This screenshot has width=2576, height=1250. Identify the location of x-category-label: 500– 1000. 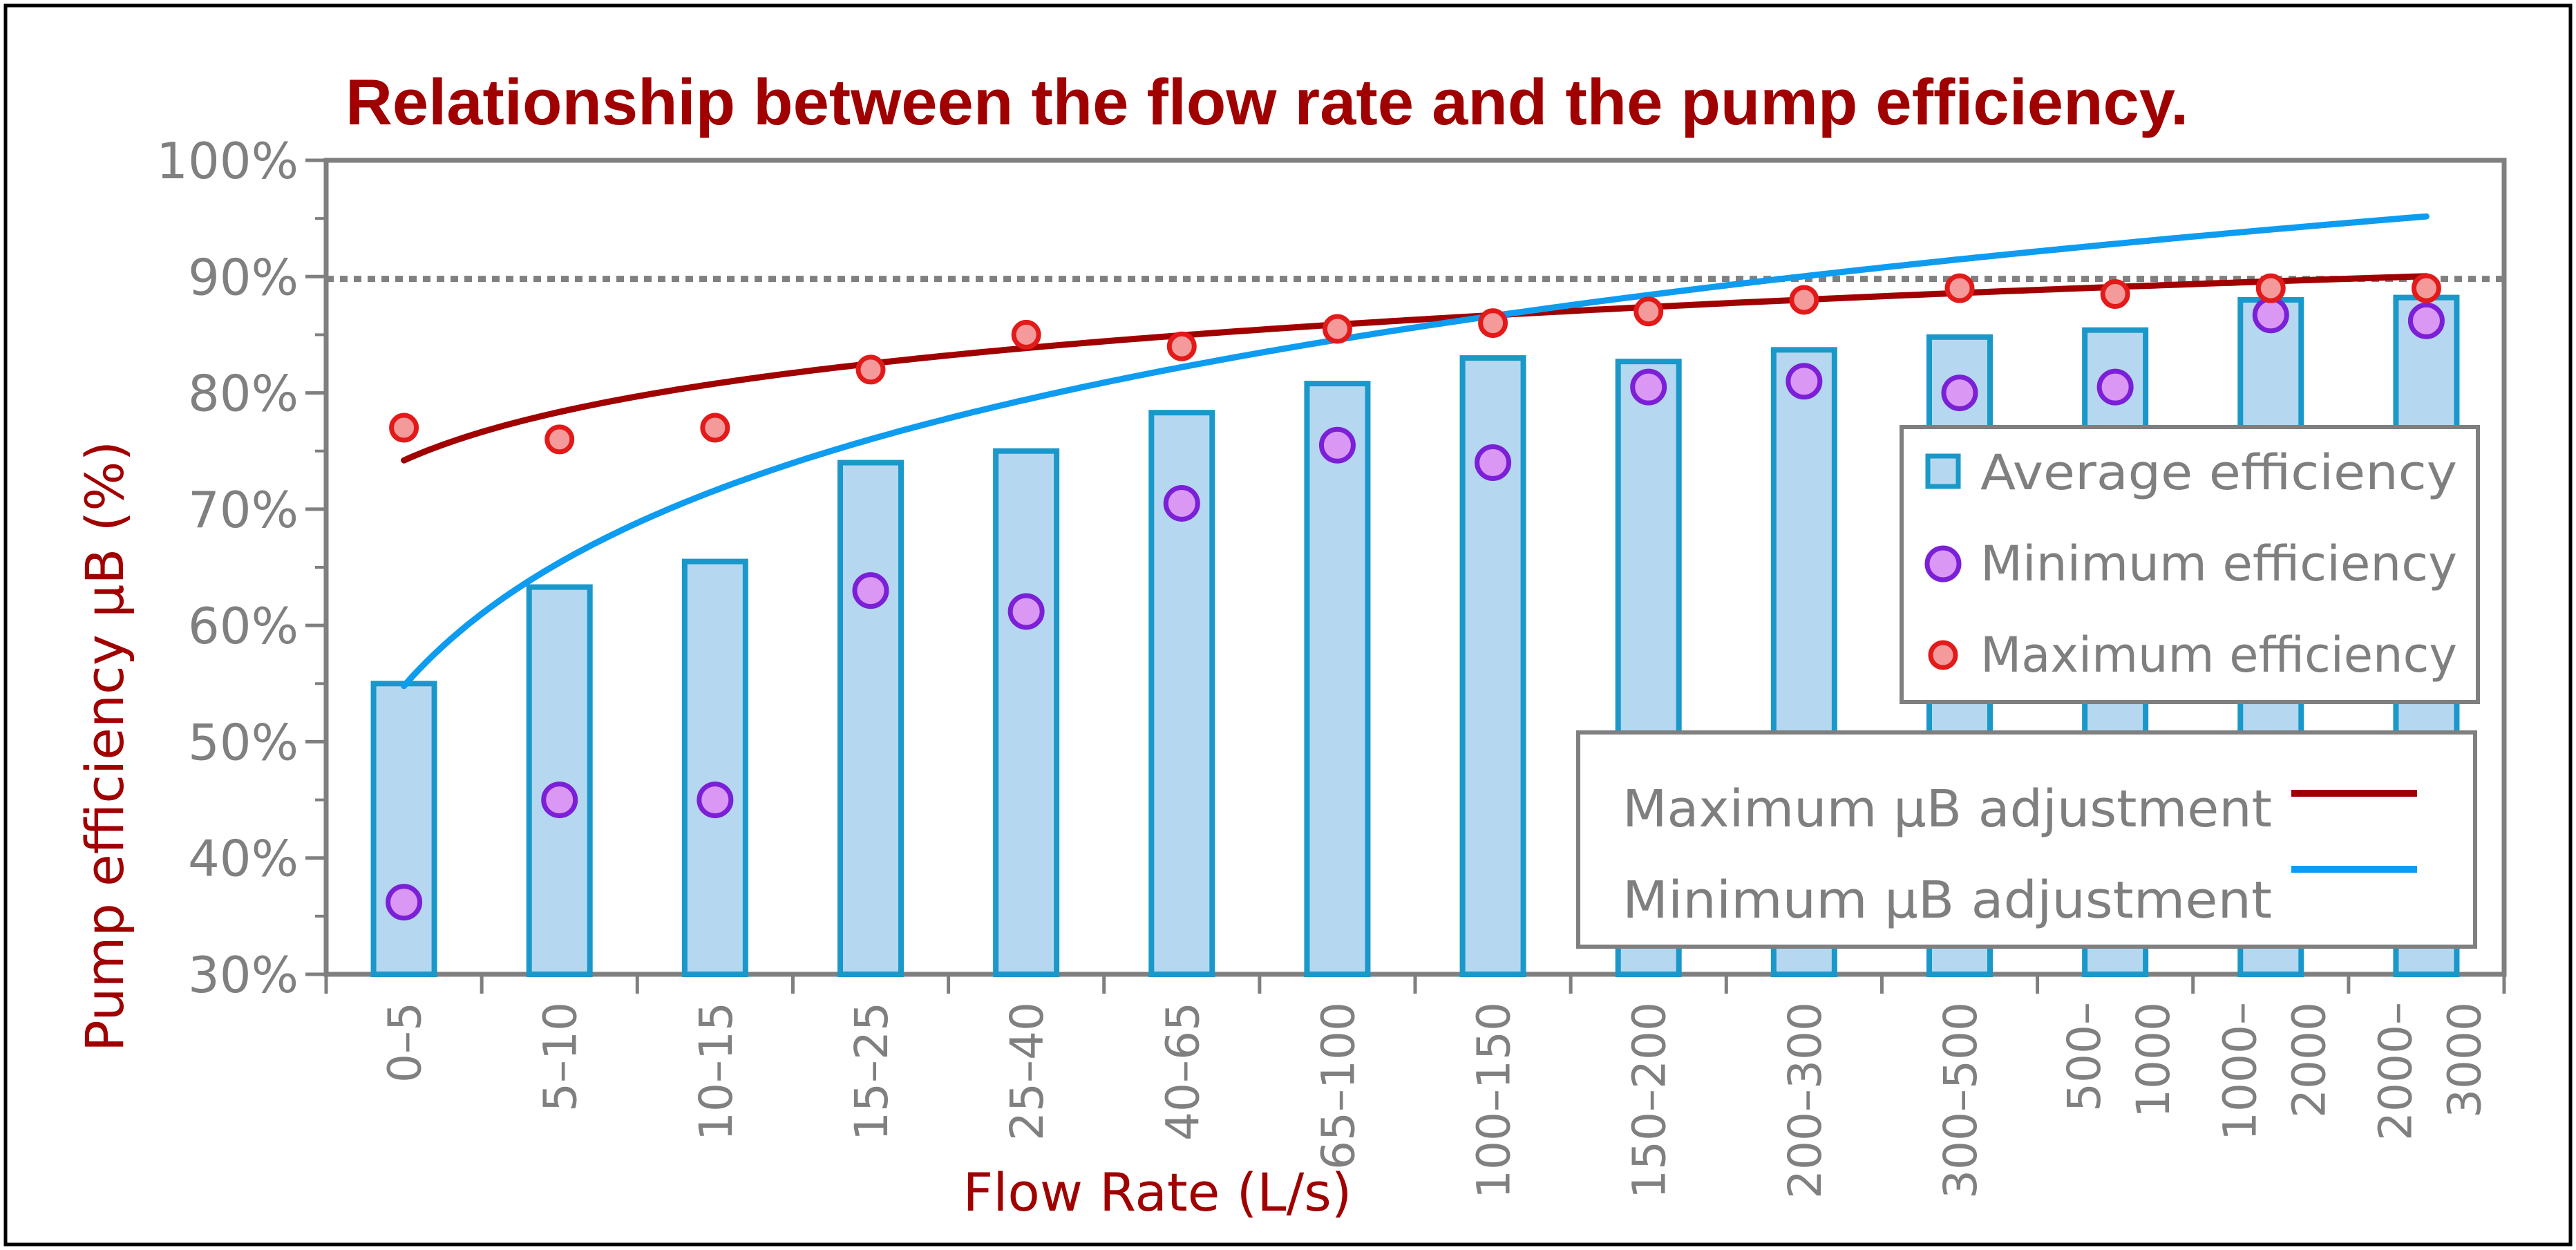
(2119, 1060).